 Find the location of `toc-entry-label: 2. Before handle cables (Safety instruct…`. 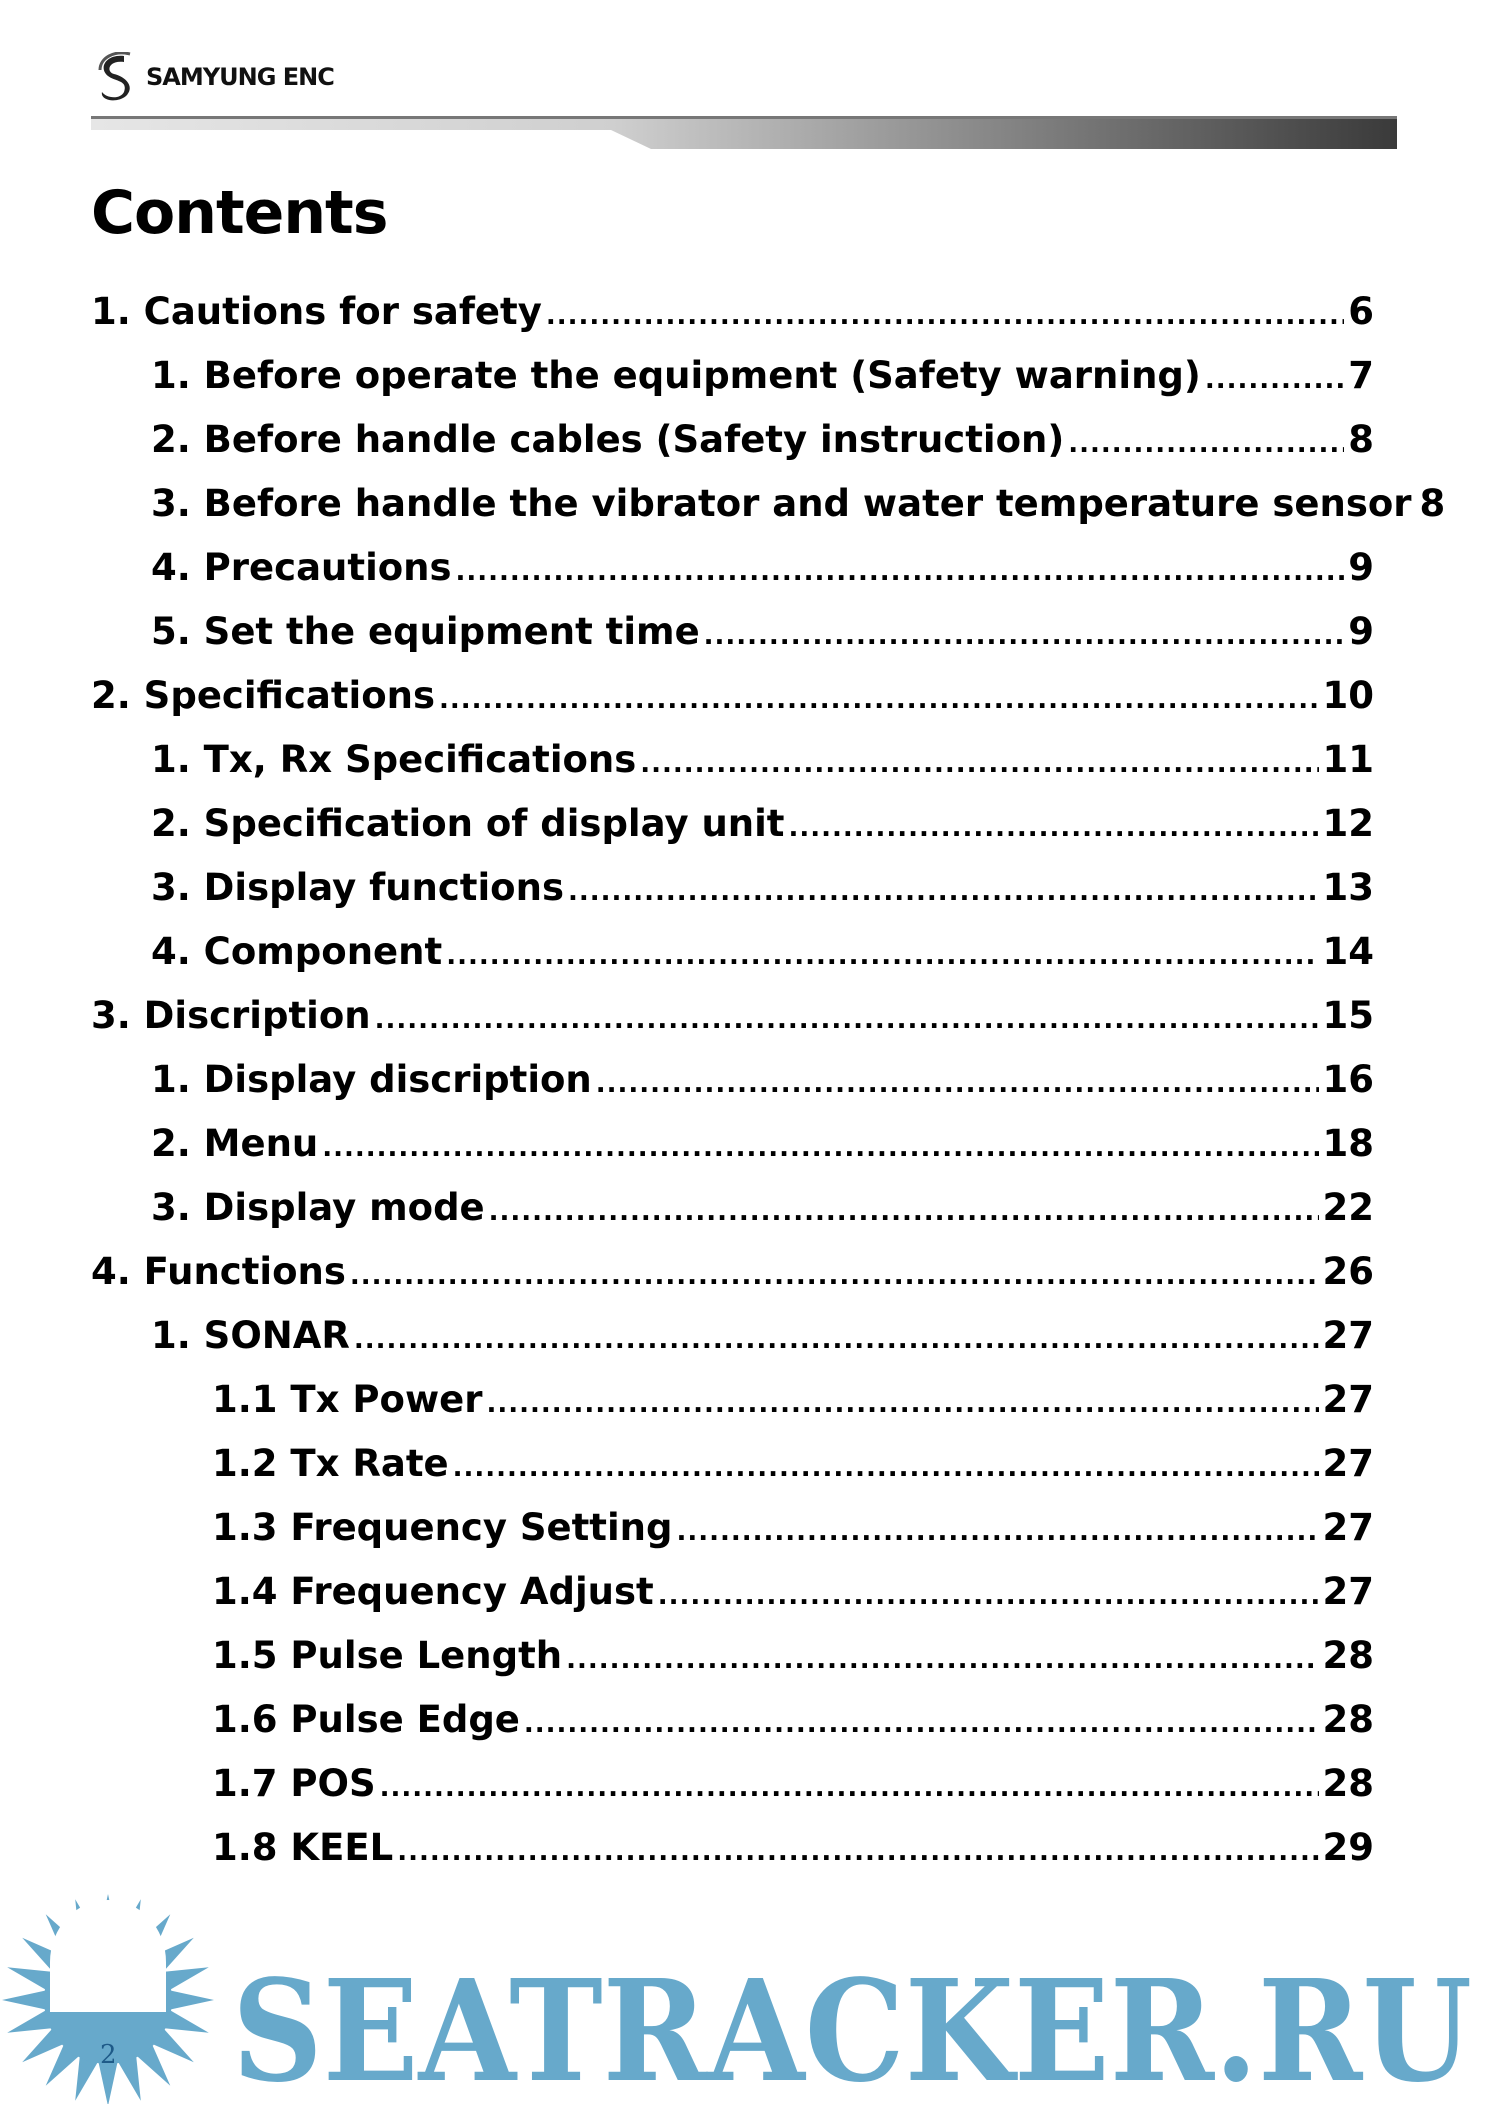

toc-entry-label: 2. Before handle cables (Safety instruct… is located at coordinates (608, 439).